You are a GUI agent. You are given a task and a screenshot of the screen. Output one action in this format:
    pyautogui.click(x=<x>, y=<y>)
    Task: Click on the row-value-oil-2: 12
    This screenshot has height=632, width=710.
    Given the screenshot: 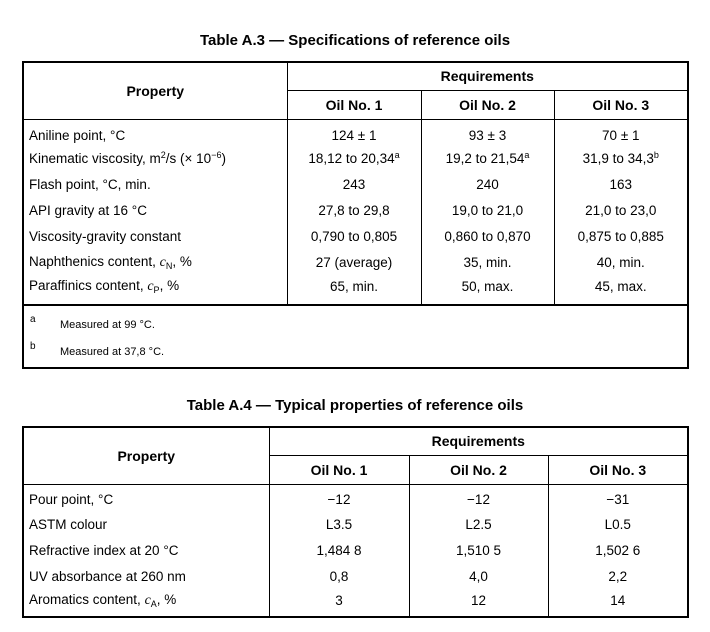 What is the action you would take?
    pyautogui.click(x=478, y=603)
    